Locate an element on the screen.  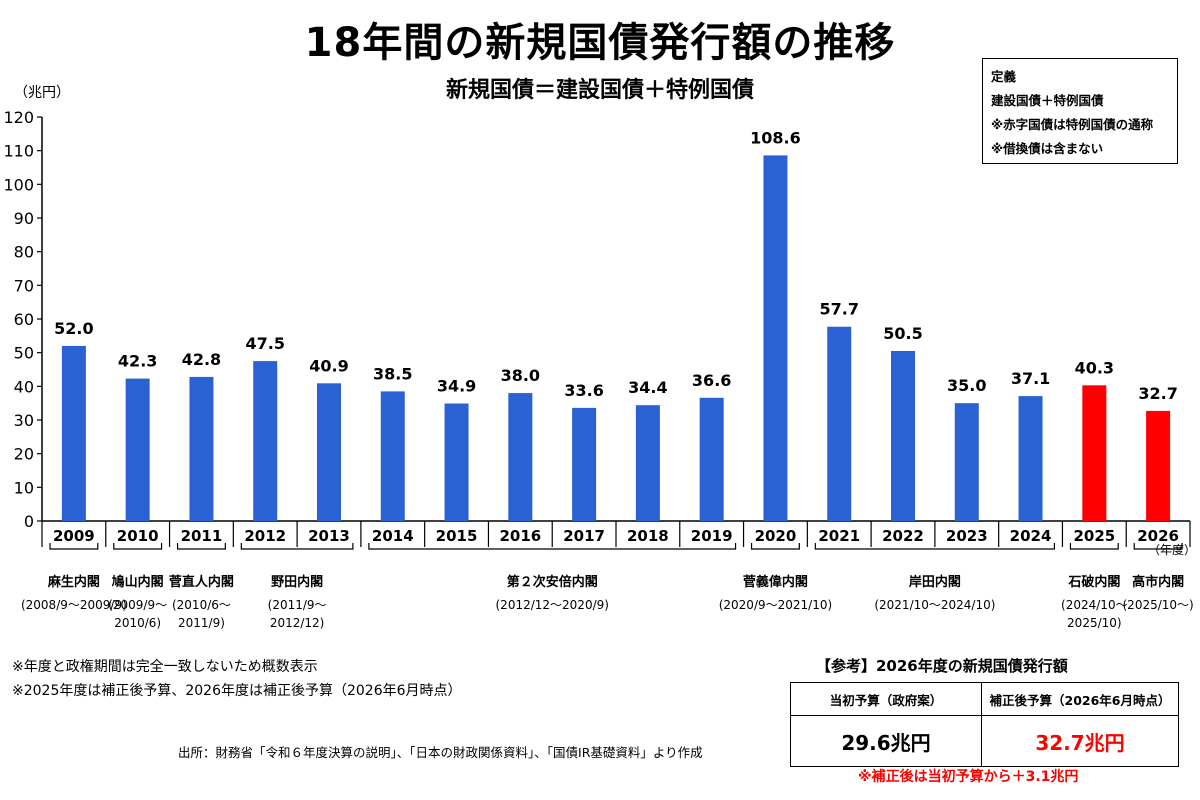
cabinet-name: 岸田内閣 is located at coordinates (935, 582).